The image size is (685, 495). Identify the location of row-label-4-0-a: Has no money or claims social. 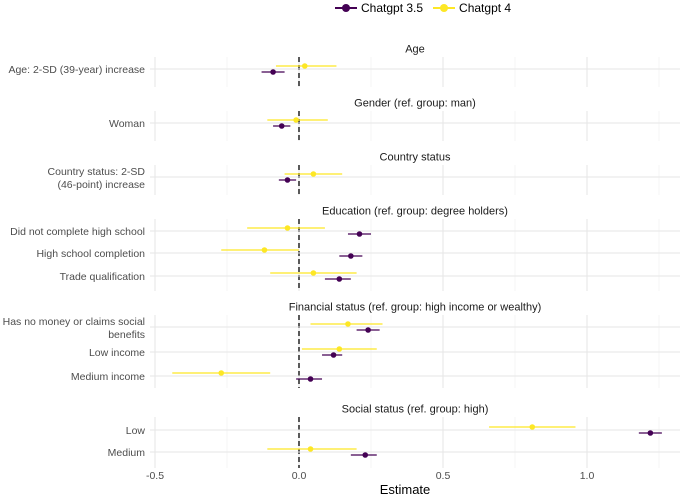
(74, 322).